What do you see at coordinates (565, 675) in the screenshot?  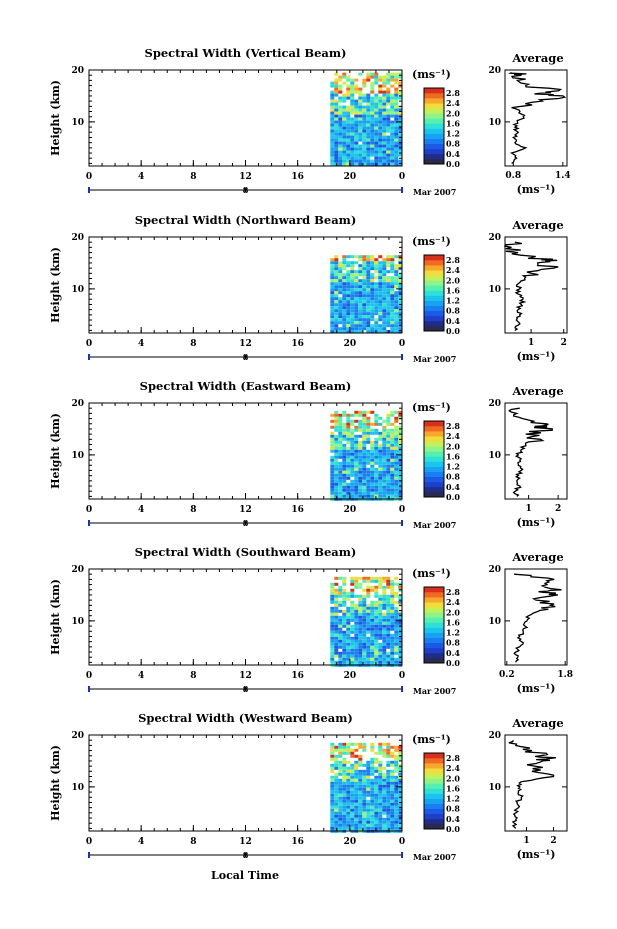 I see `average-x-tick-label: 1.8` at bounding box center [565, 675].